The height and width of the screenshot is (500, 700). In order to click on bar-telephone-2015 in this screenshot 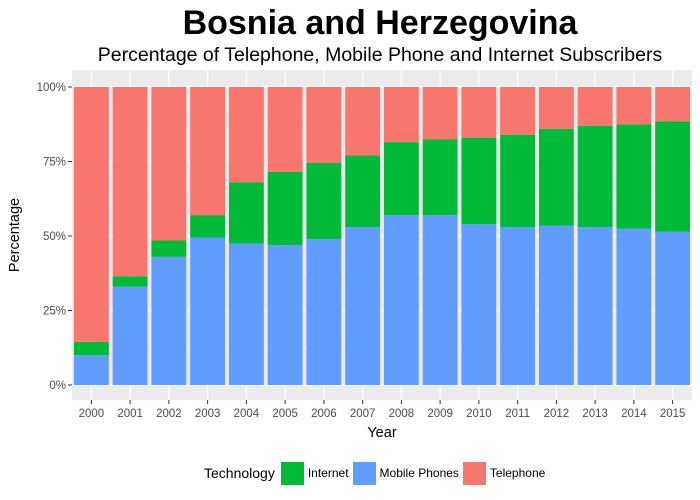, I will do `click(673, 104)`.